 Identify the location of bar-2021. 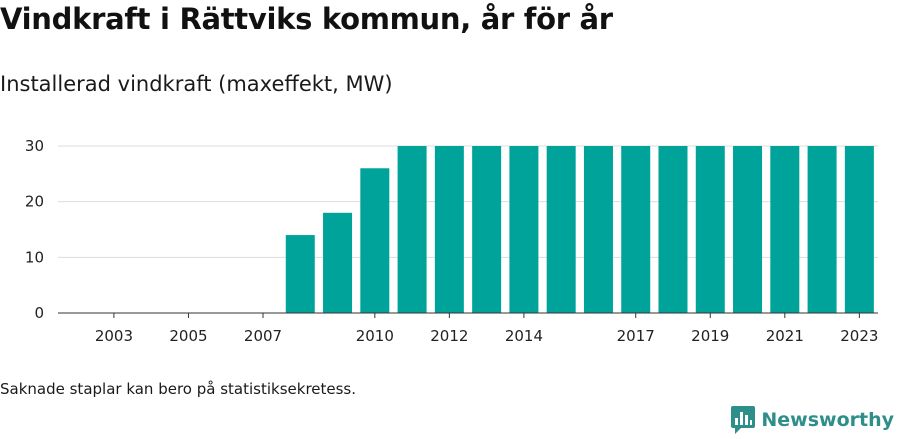
(785, 229).